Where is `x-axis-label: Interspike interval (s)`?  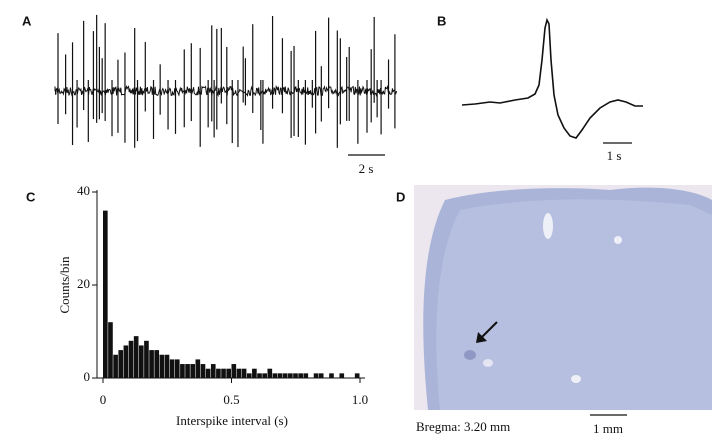
x-axis-label: Interspike interval (s) is located at coordinates (232, 420).